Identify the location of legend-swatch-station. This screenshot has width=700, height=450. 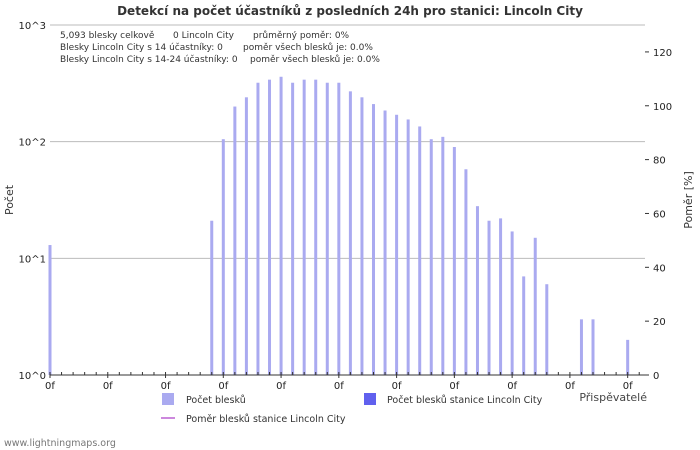
(370, 399).